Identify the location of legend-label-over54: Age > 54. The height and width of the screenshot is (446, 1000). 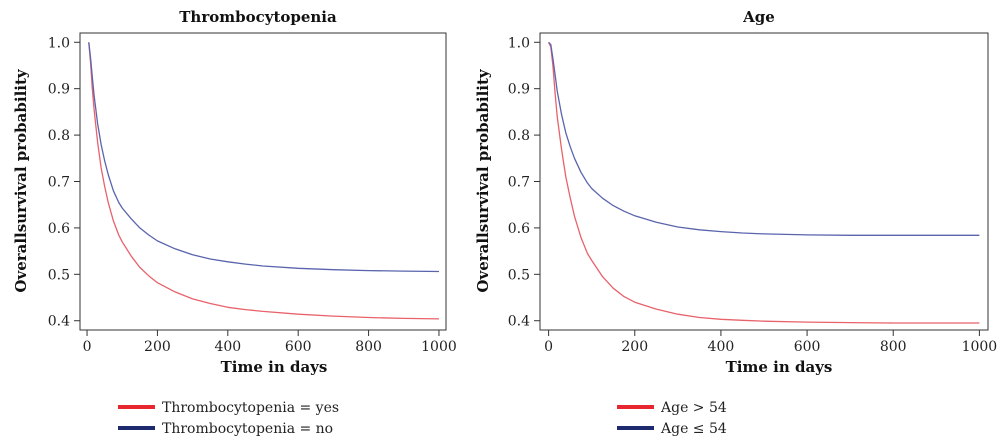
(693, 408).